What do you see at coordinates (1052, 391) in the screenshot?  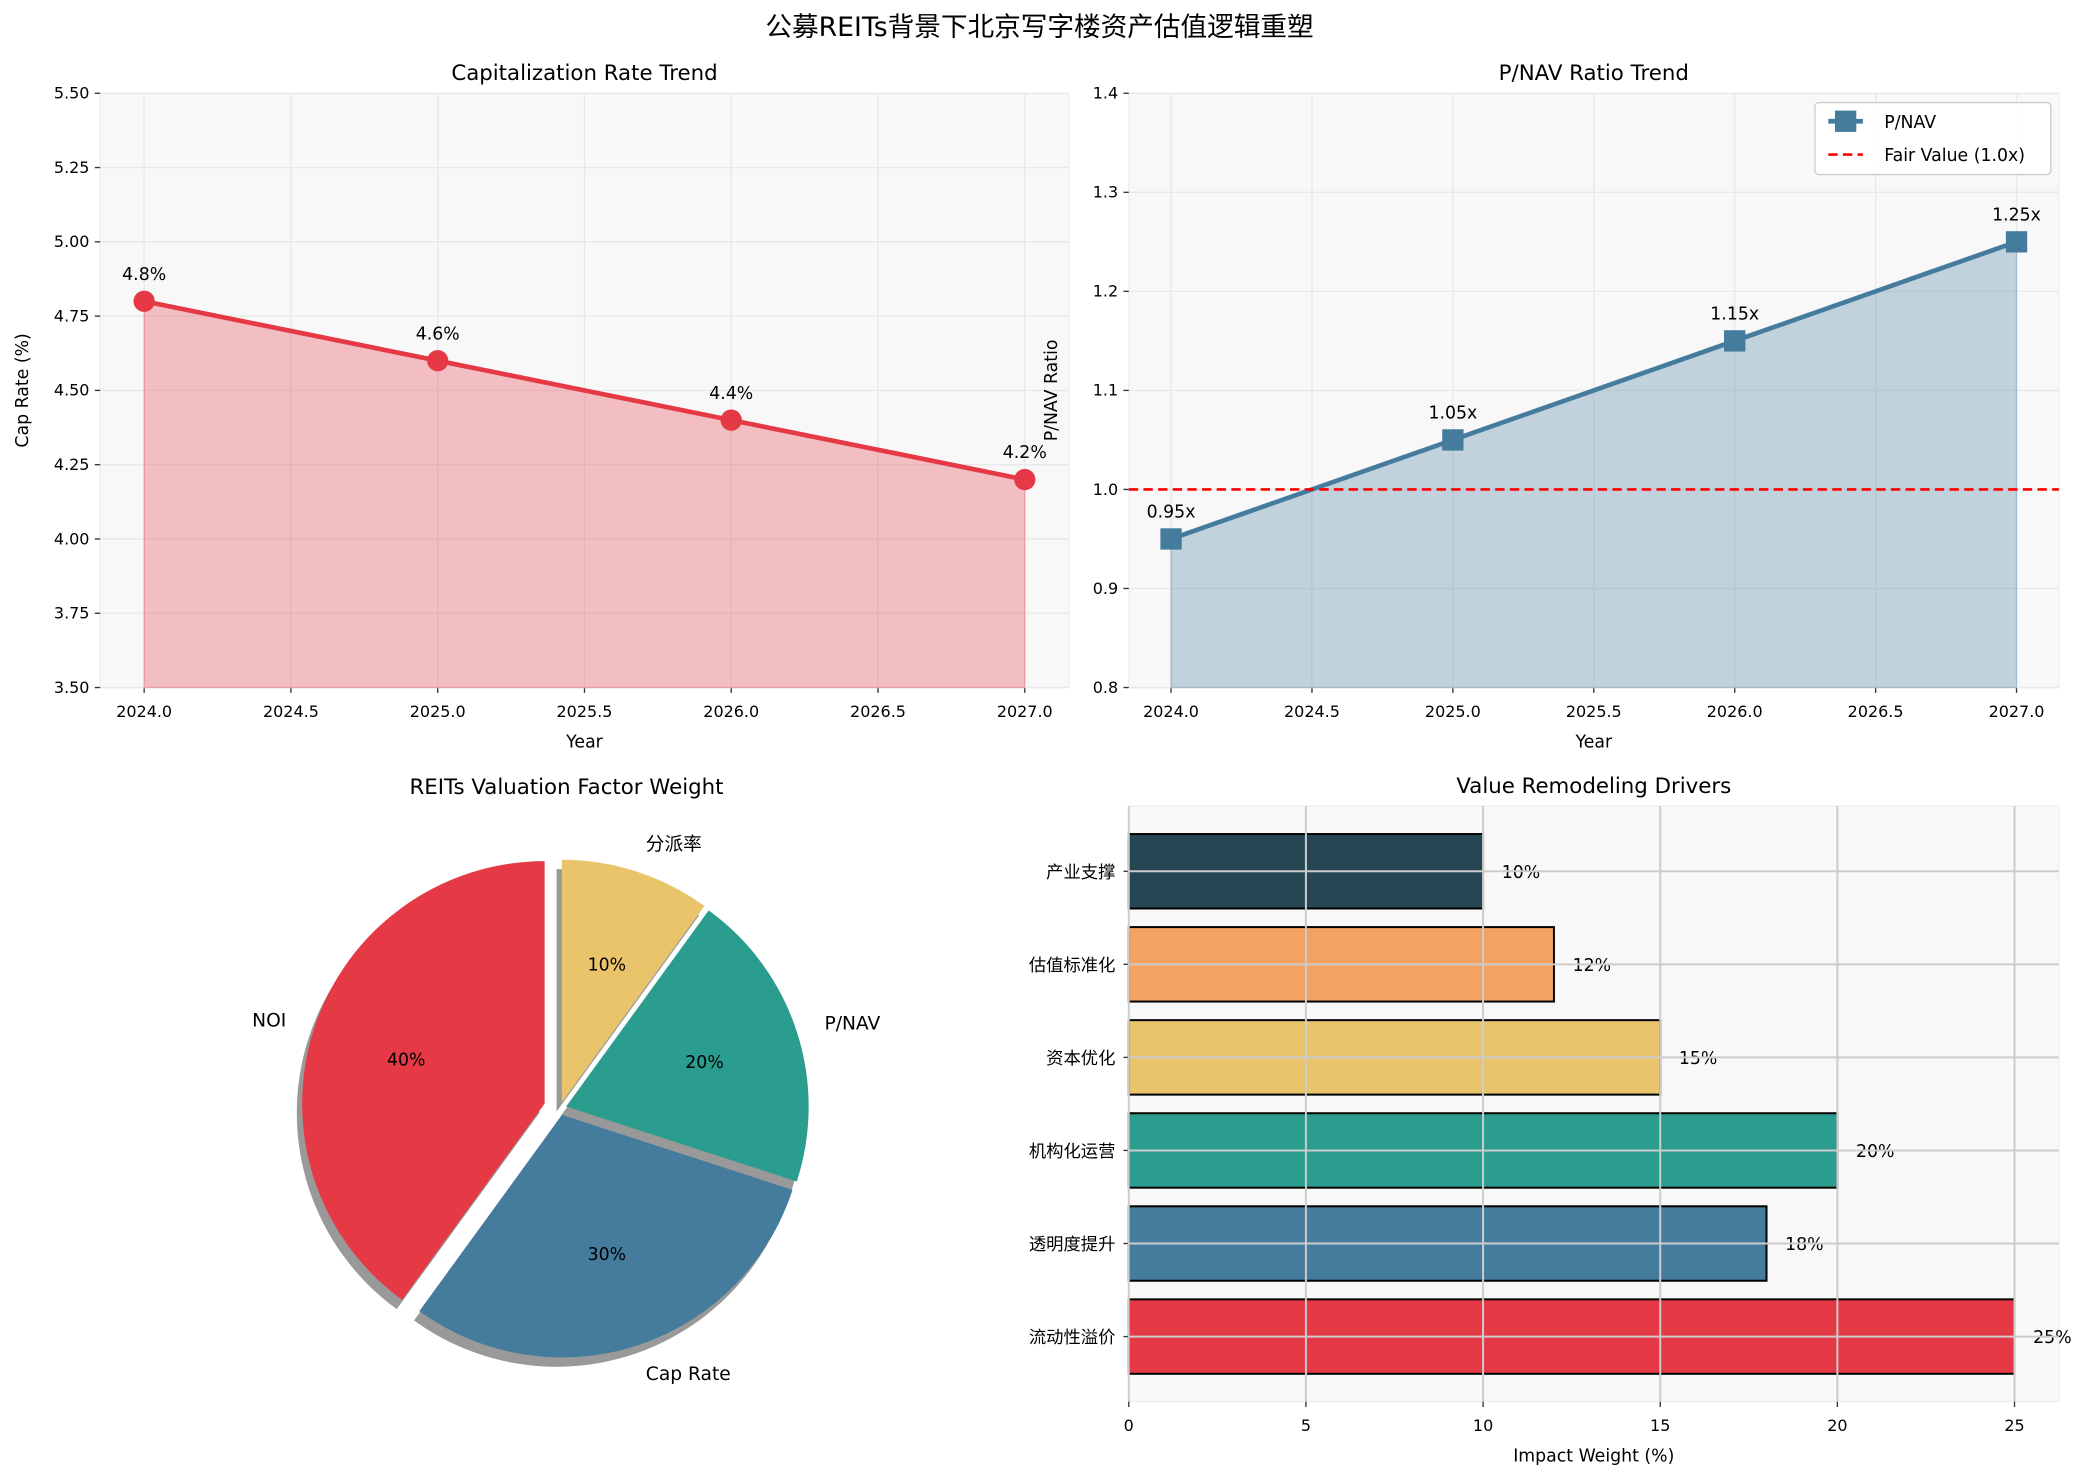 I see `y-axis-label: P/NAV Ratio` at bounding box center [1052, 391].